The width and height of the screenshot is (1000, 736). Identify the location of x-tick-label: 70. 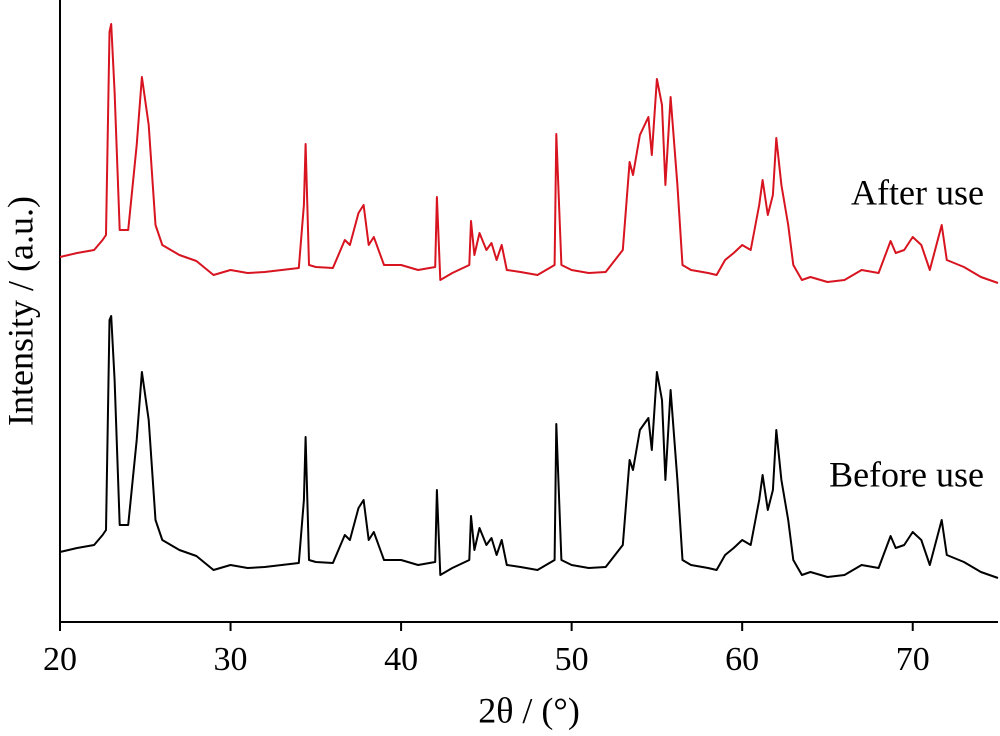
(913, 659).